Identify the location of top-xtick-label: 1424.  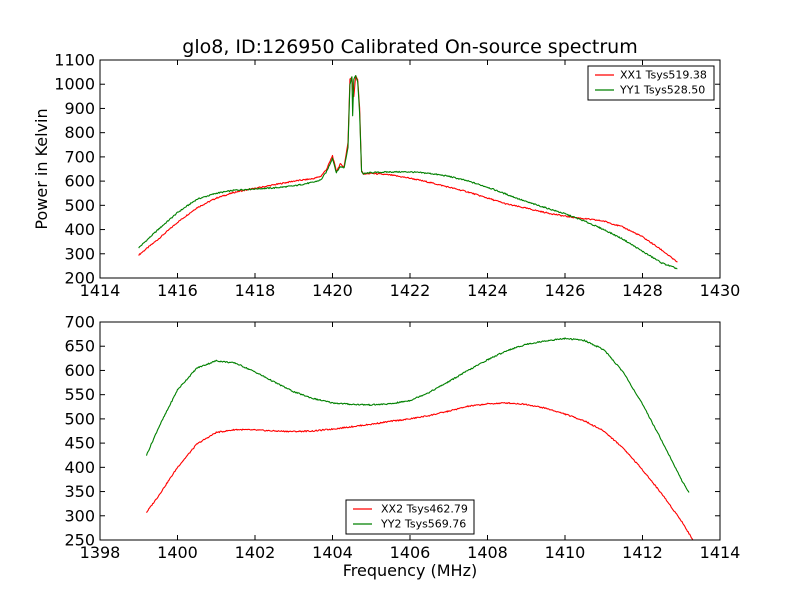
(487, 290).